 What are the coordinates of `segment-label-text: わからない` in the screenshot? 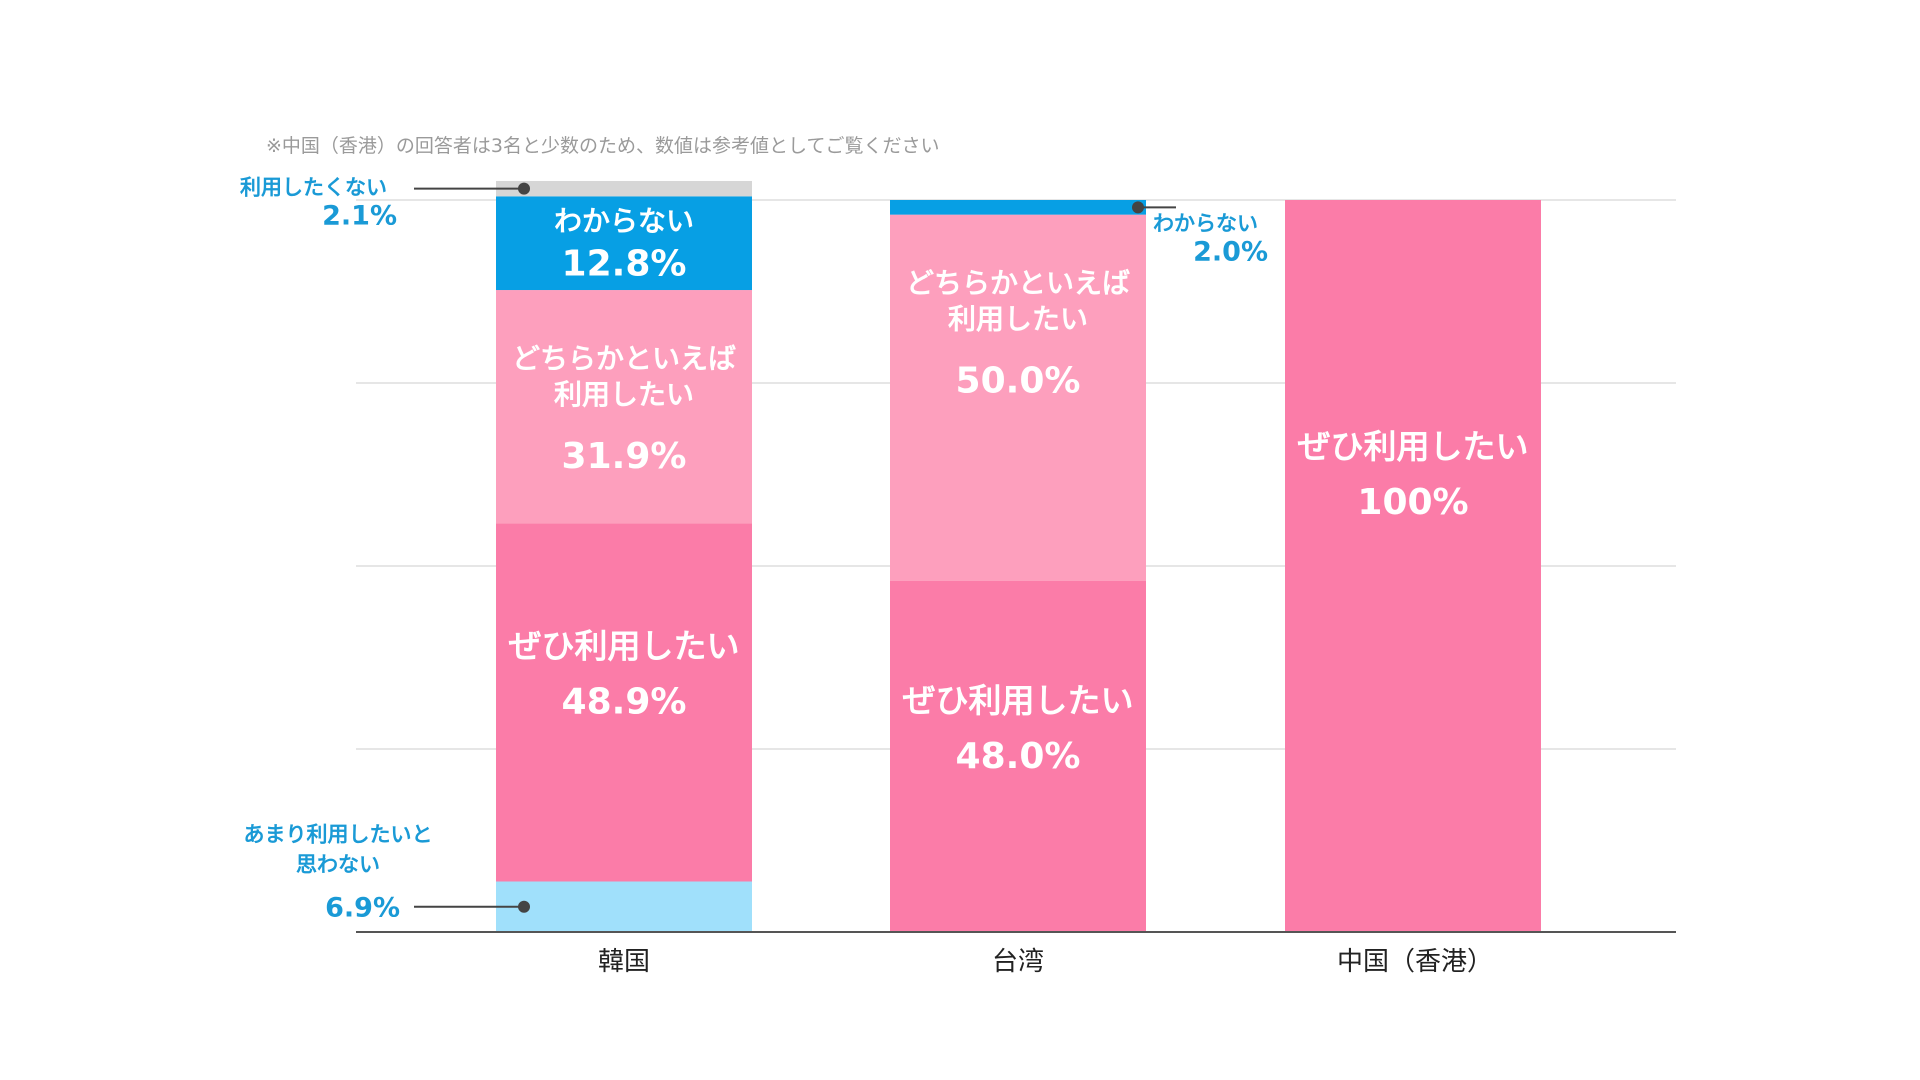 It's located at (624, 220).